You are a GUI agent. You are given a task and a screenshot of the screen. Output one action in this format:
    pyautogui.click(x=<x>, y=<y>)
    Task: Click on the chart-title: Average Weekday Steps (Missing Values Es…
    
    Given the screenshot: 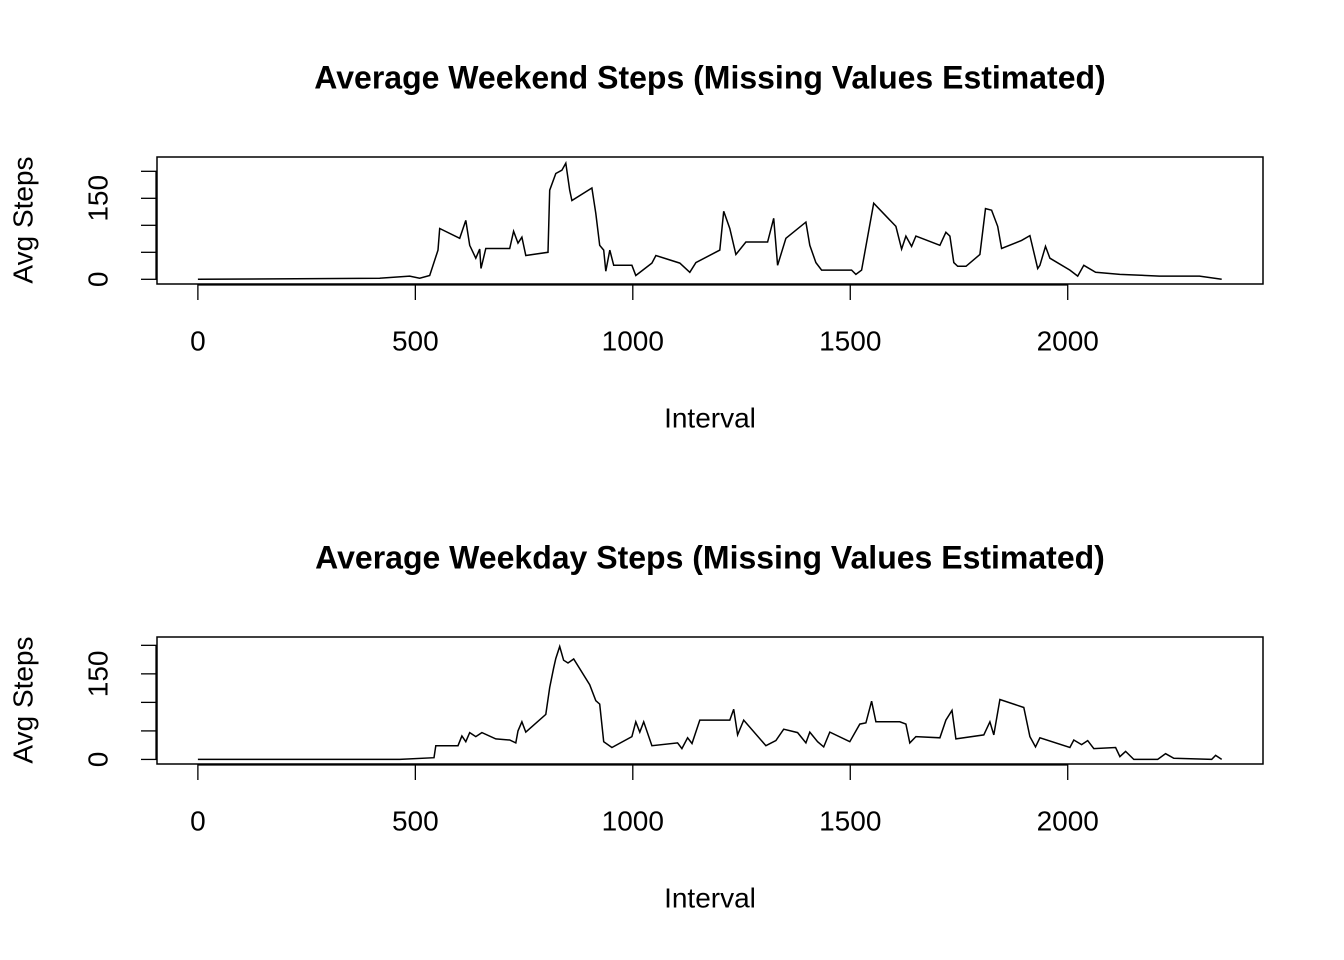 What is the action you would take?
    pyautogui.click(x=710, y=557)
    